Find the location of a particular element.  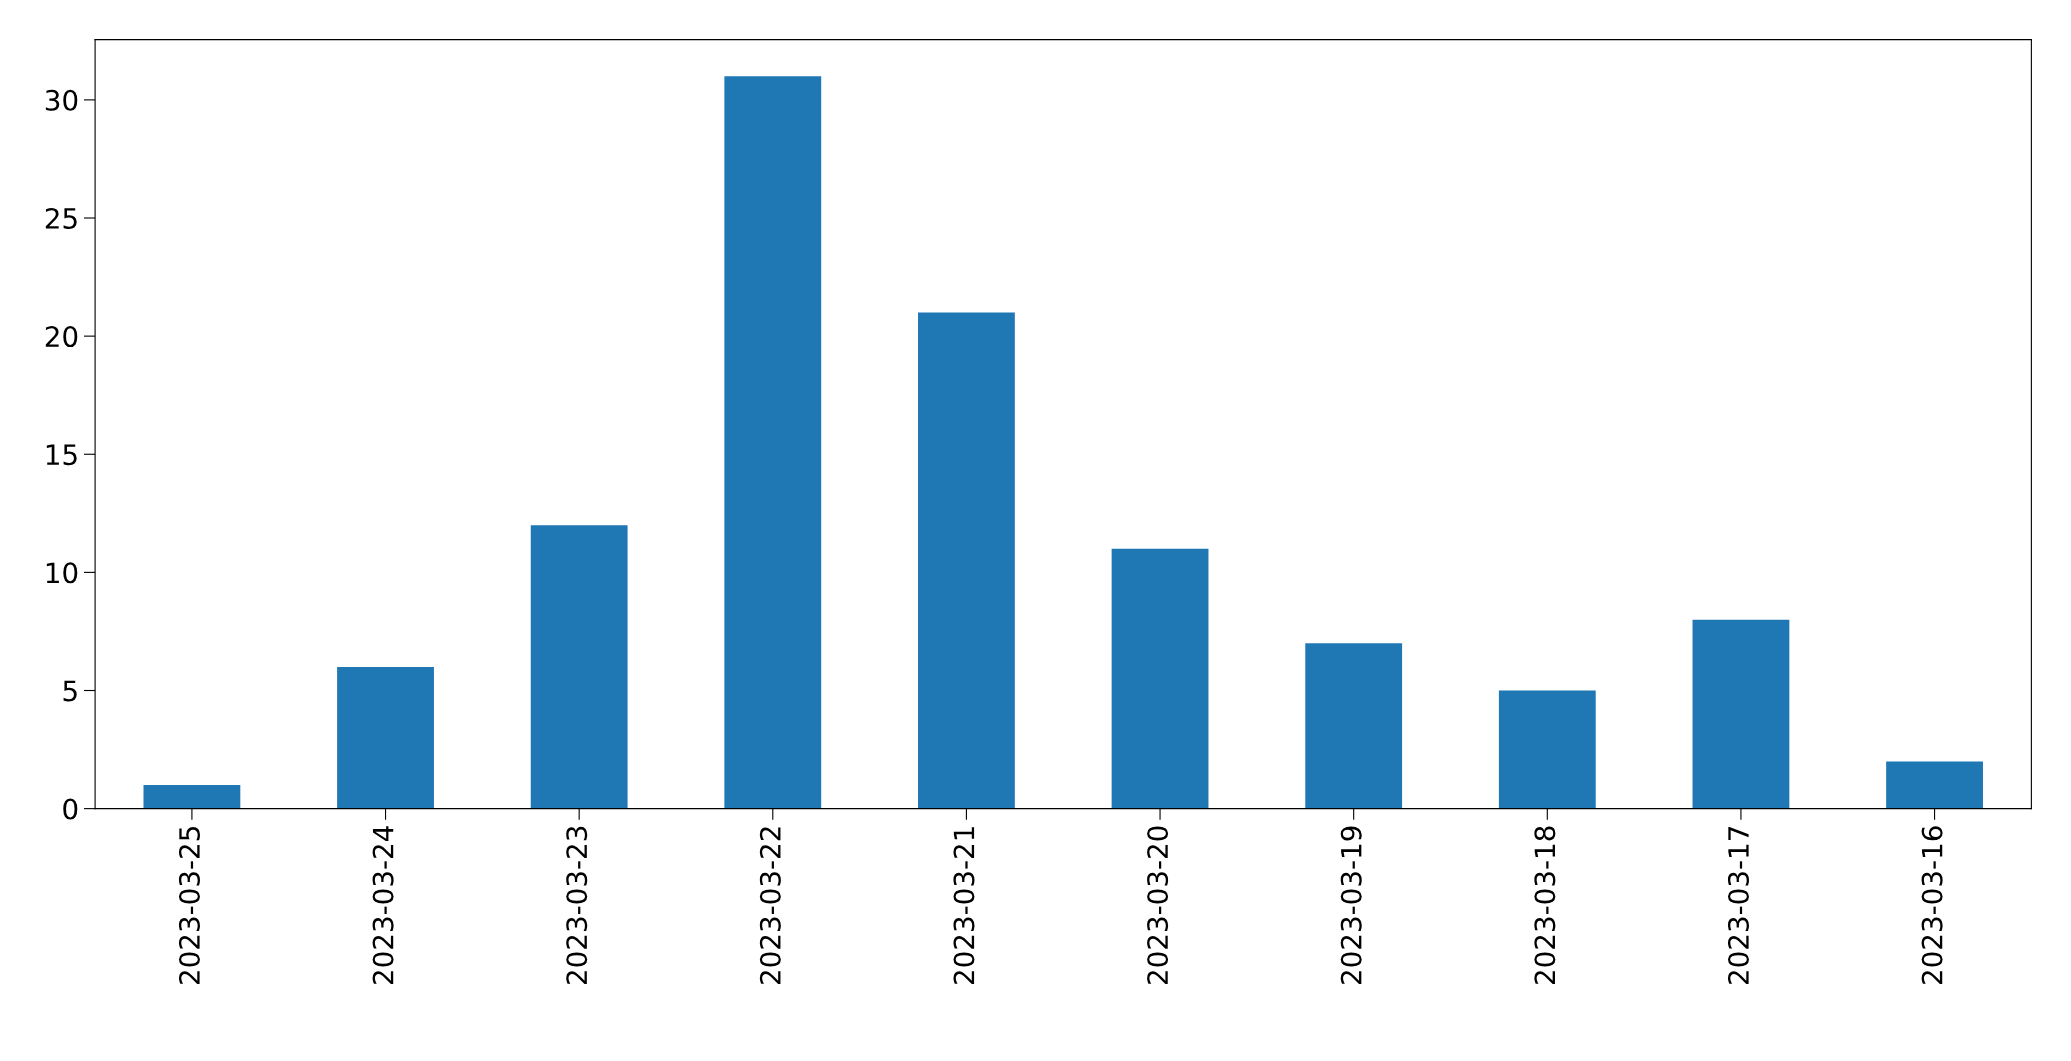

y-tick-label: 0 is located at coordinates (70, 809).